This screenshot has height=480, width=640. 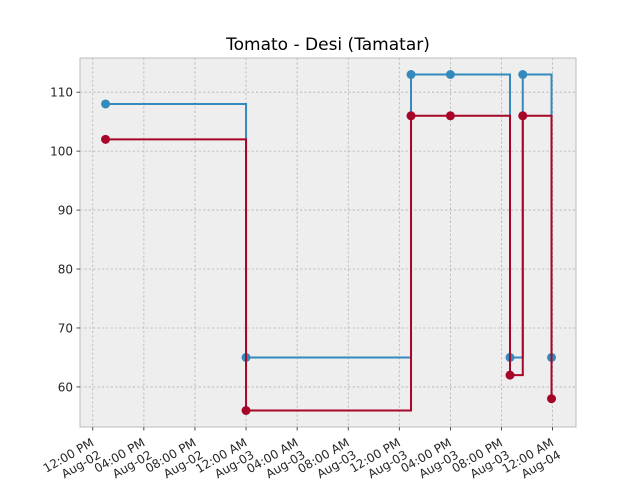 What do you see at coordinates (65, 270) in the screenshot?
I see `y-tick-label: 80` at bounding box center [65, 270].